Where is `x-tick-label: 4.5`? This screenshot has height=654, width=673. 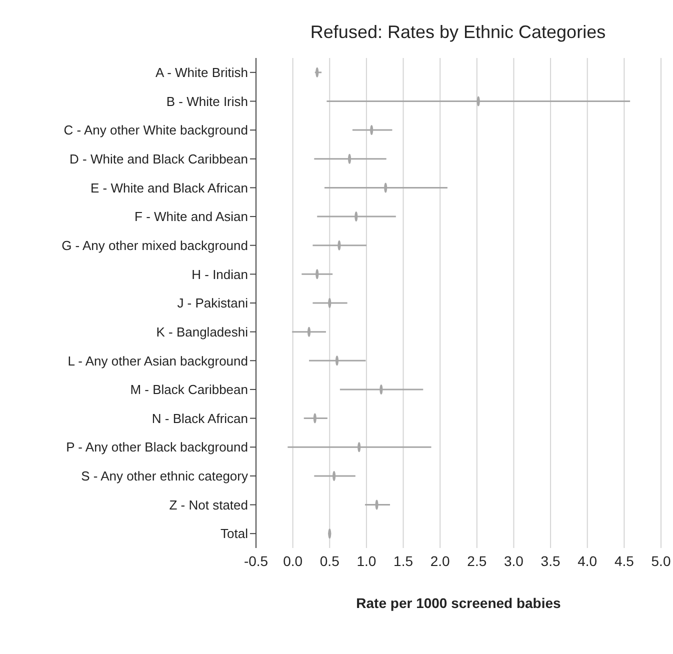
x-tick-label: 4.5 is located at coordinates (624, 560).